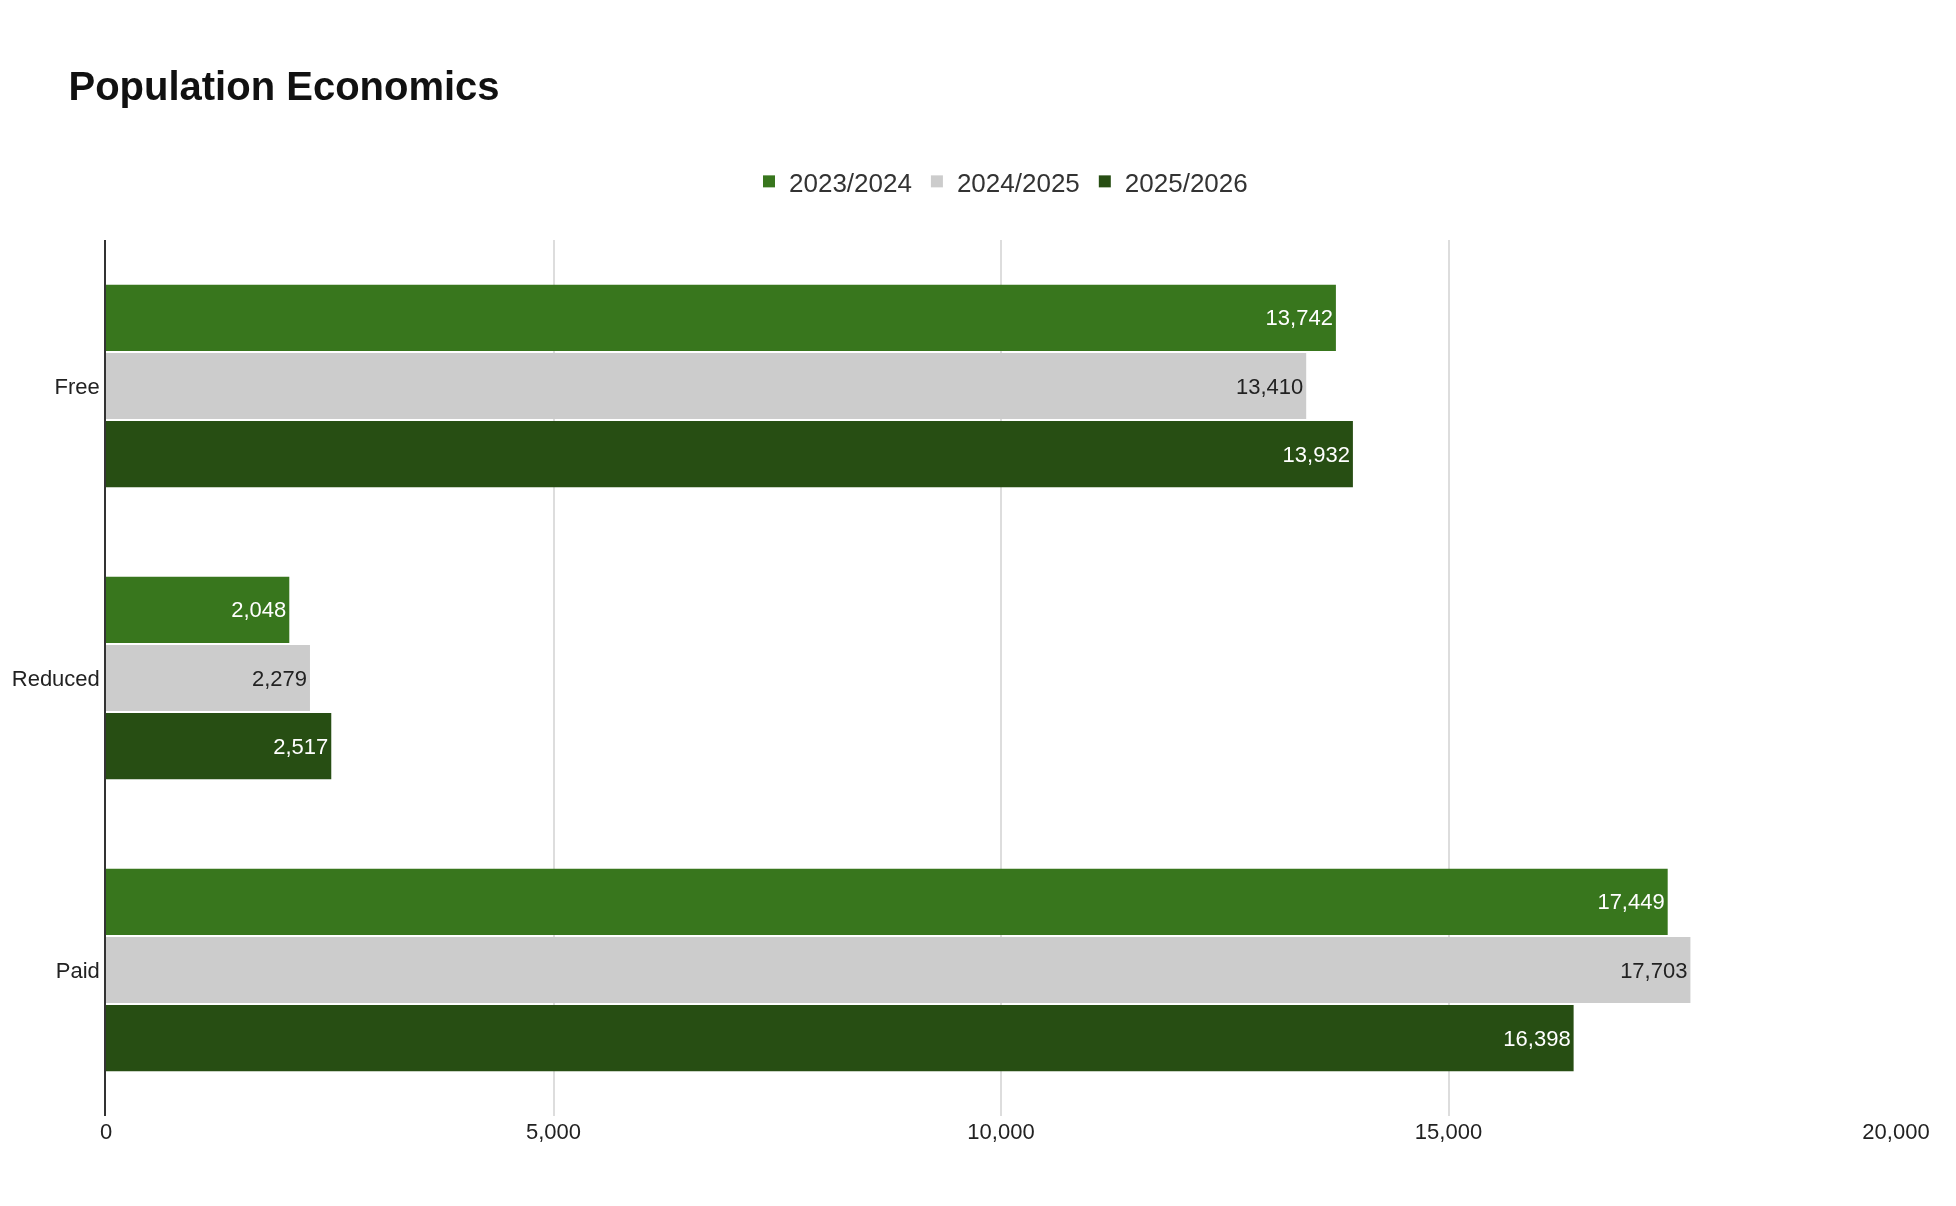 This screenshot has width=1956, height=1206. I want to click on data-label: 16,398, so click(1537, 1038).